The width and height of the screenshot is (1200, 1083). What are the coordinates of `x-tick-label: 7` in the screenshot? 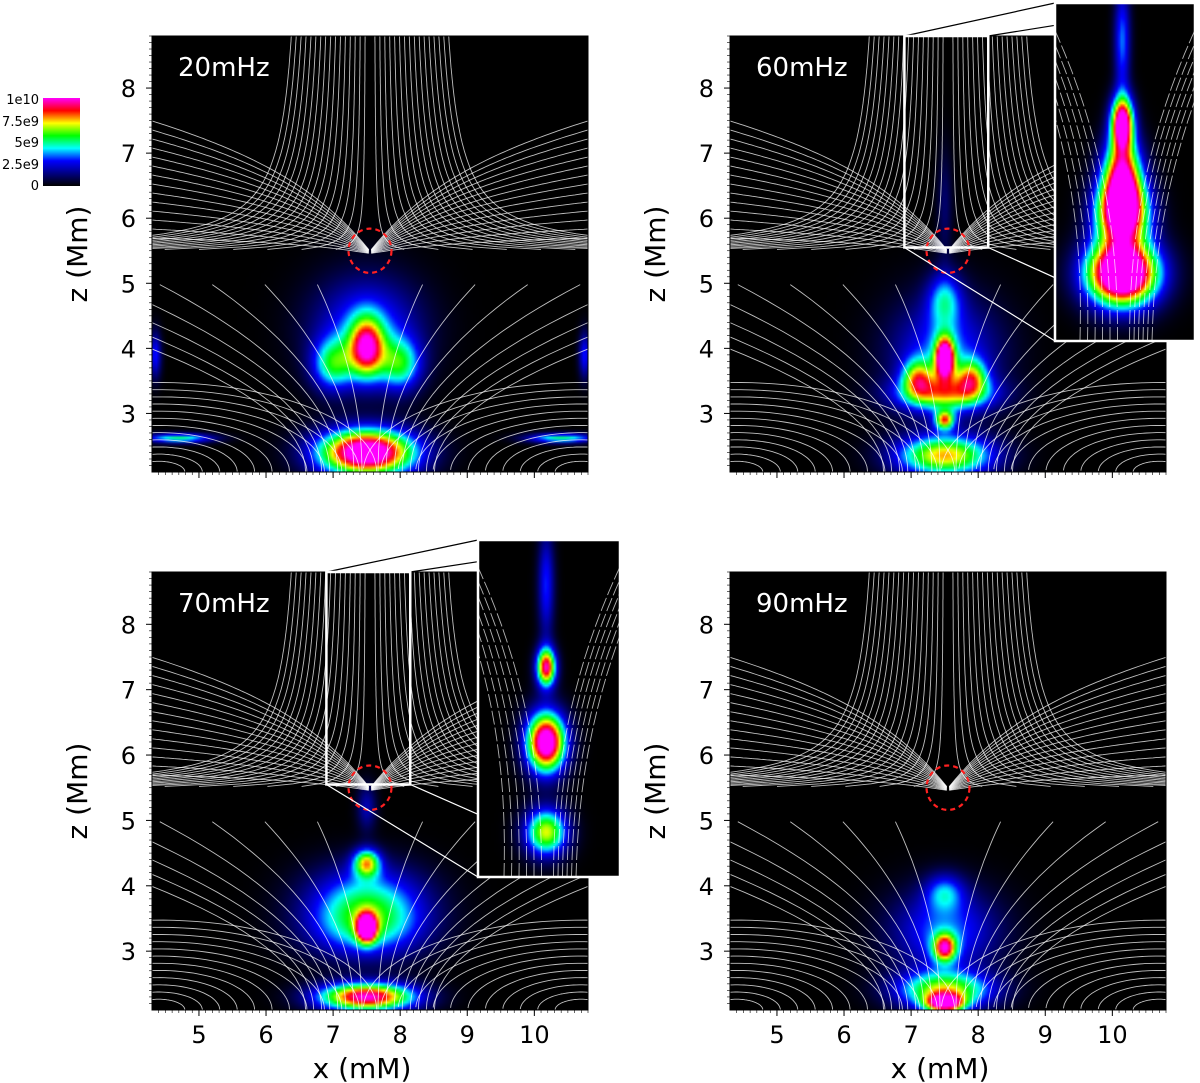 It's located at (332, 1035).